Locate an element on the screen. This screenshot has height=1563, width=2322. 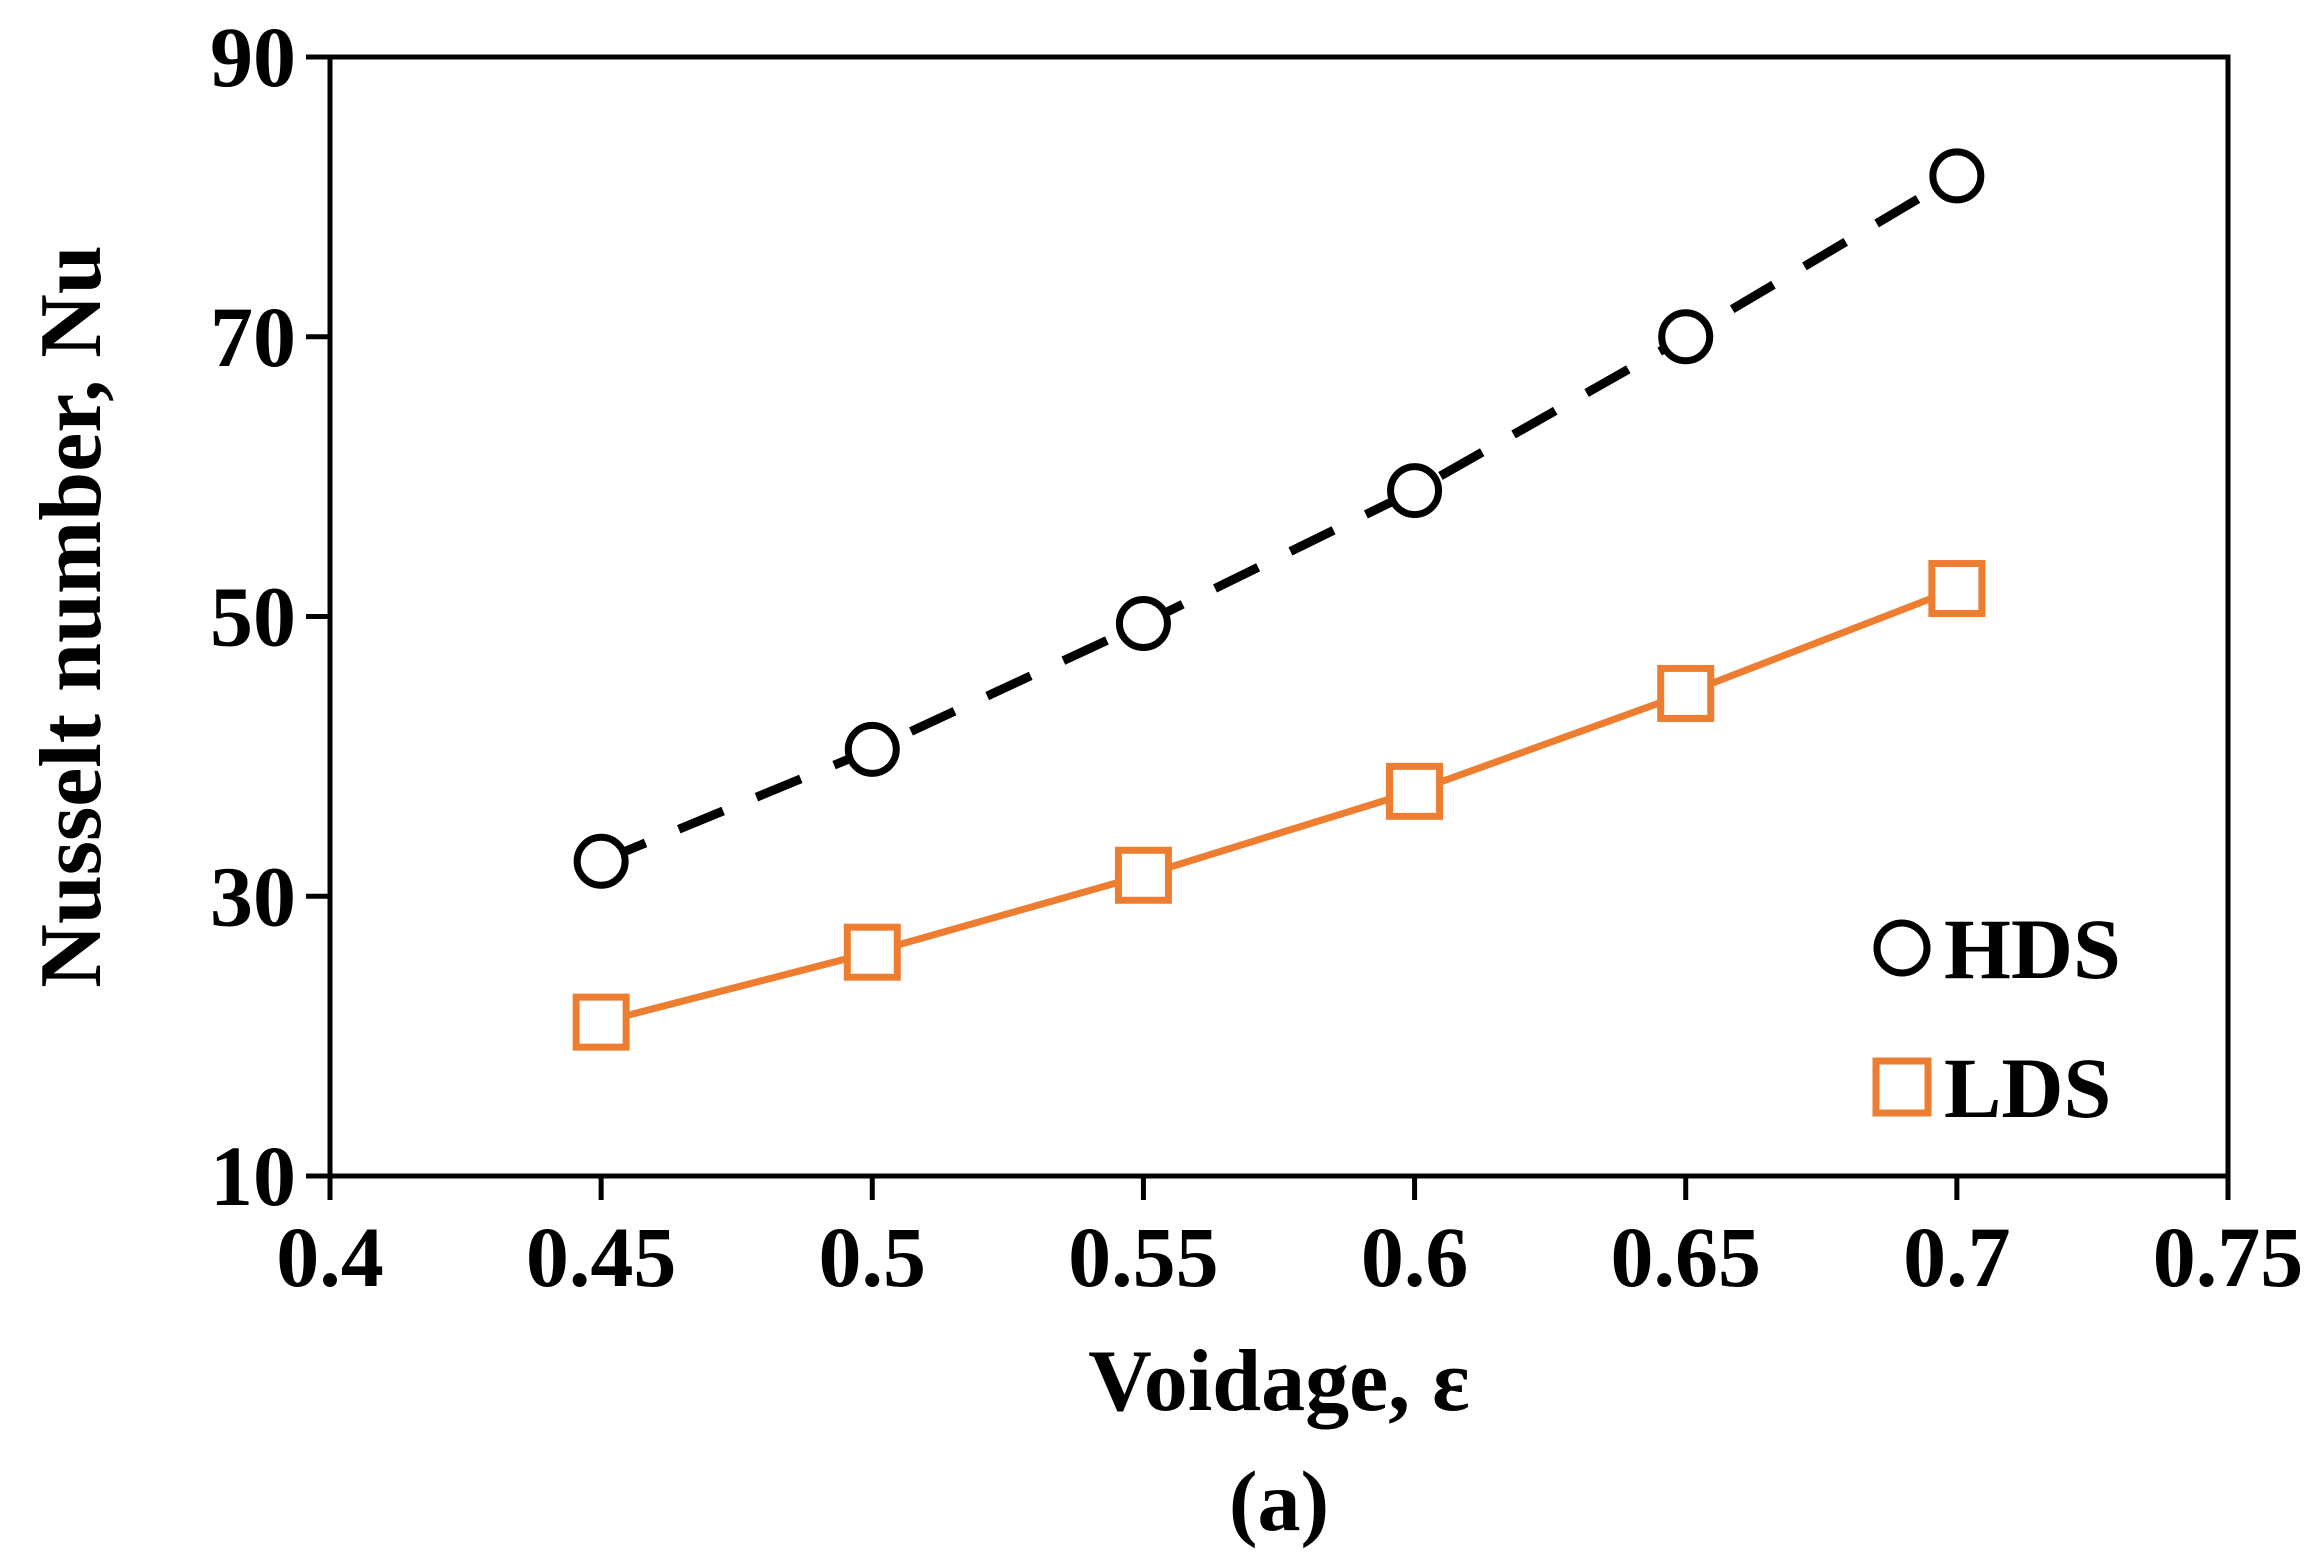
x-axis-title: Voidage, ε is located at coordinates (1279, 1381).